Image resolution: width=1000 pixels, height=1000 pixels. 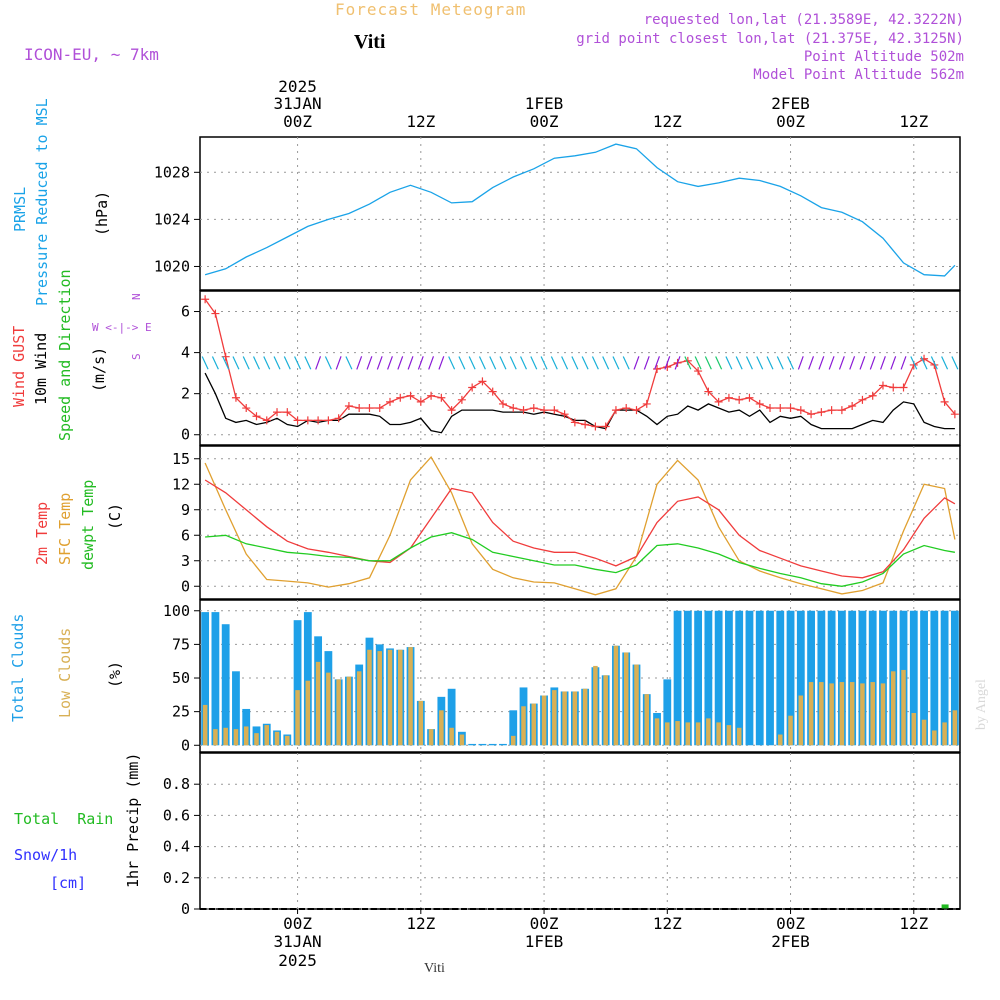 I want to click on bottom-year-label: 2025, so click(x=297, y=960).